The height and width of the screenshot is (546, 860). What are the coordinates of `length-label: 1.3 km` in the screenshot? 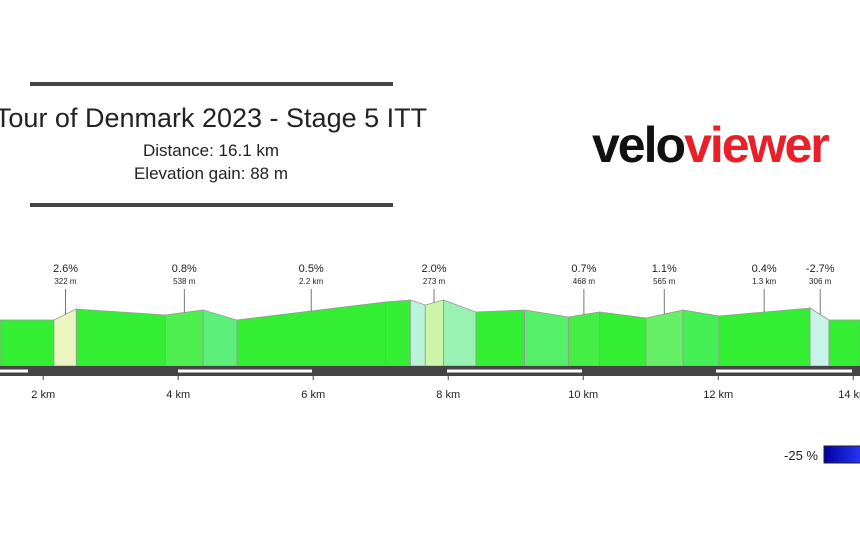 It's located at (764, 281).